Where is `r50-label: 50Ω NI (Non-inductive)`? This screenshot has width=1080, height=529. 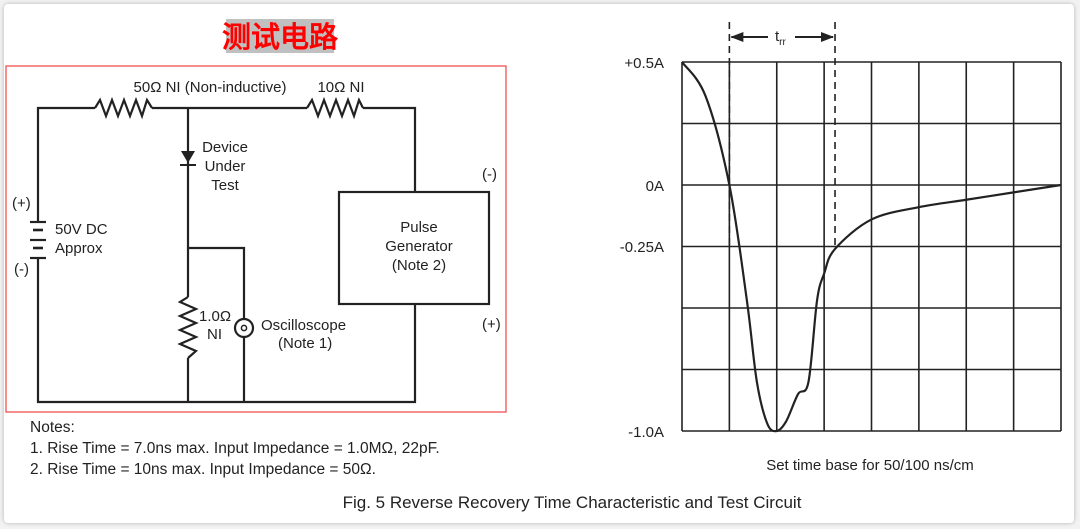
r50-label: 50Ω NI (Non-inductive) is located at coordinates (210, 87).